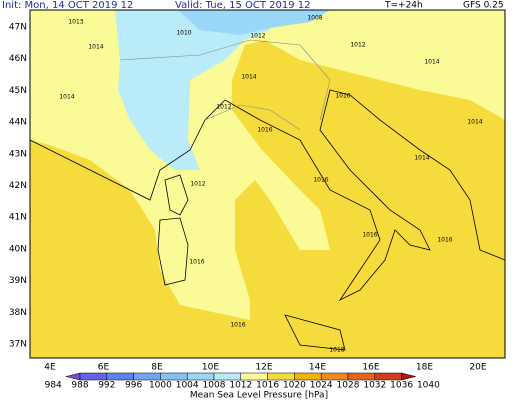 This screenshot has height=404, width=518. Describe the element at coordinates (240, 386) in the screenshot. I see `colorbar-label: 1012` at that location.